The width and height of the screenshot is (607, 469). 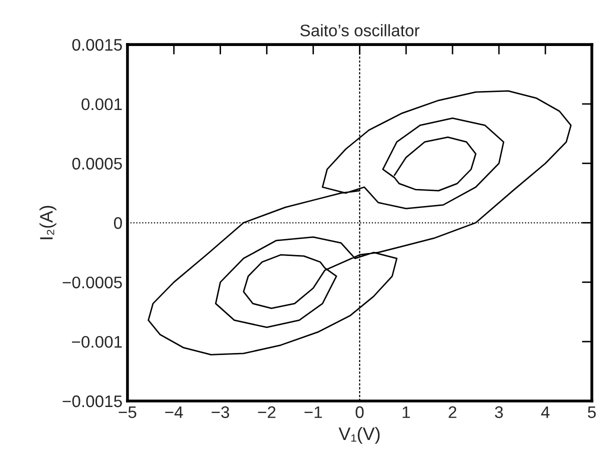 I want to click on y-axis-title: I₂(A), so click(x=48, y=223).